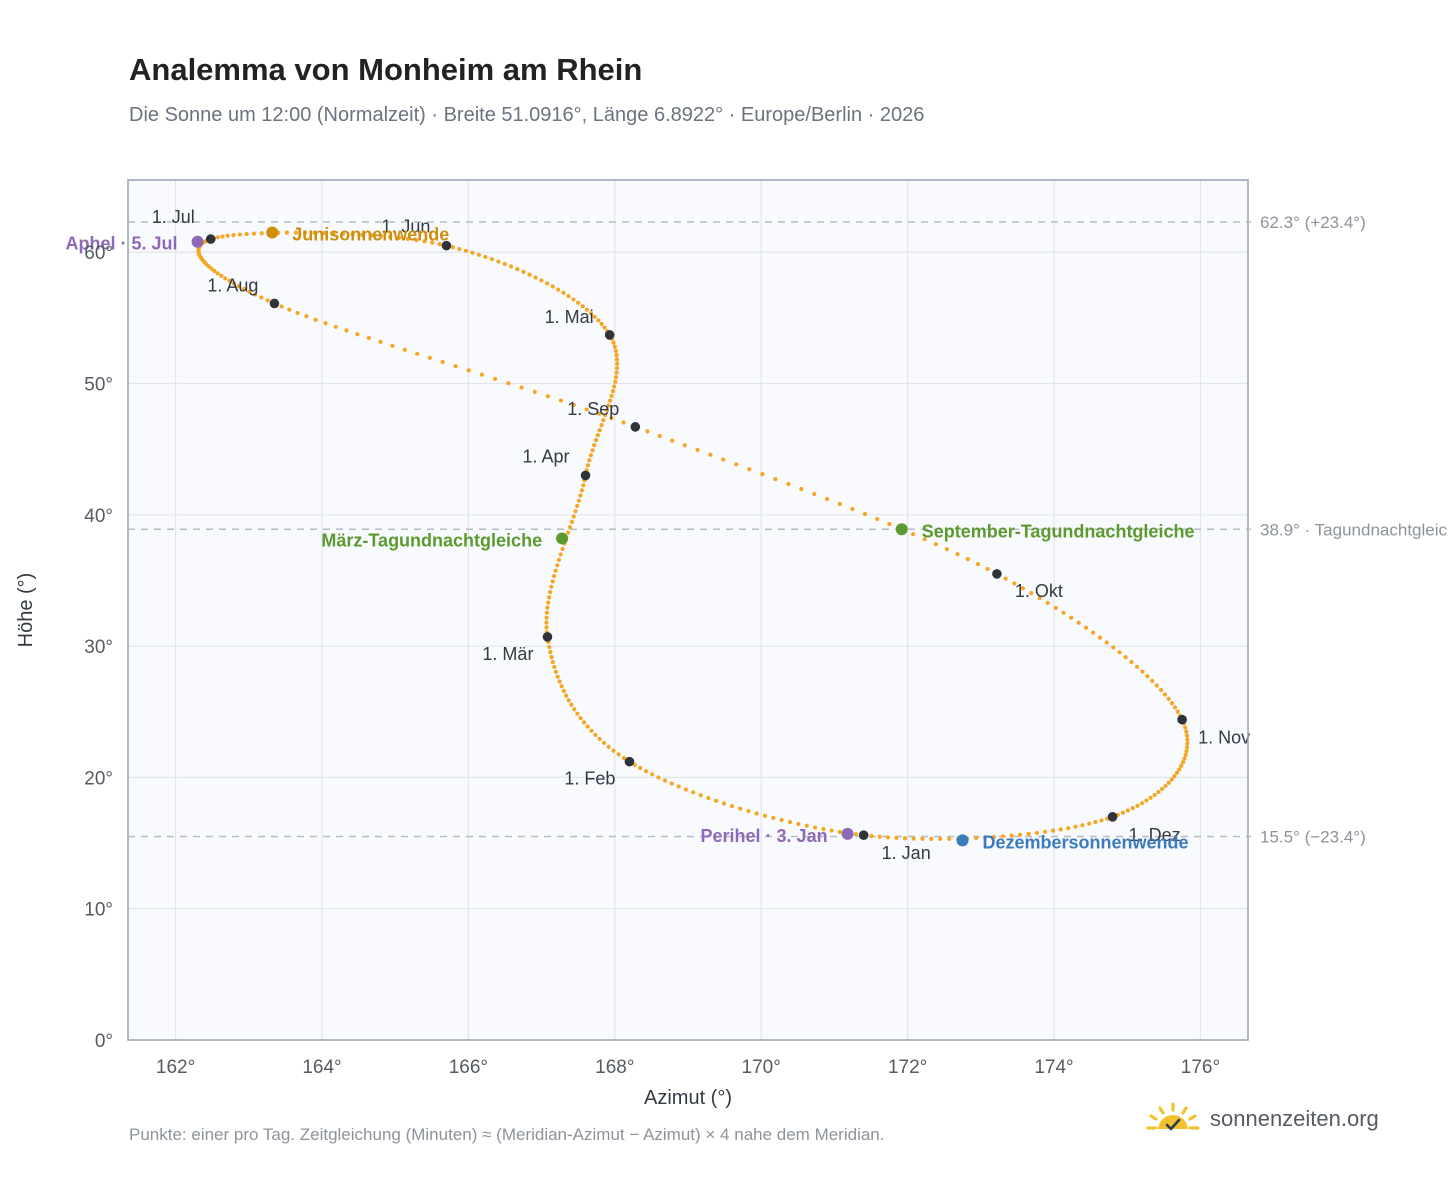  I want to click on month-label: 1. Nov, so click(1224, 738).